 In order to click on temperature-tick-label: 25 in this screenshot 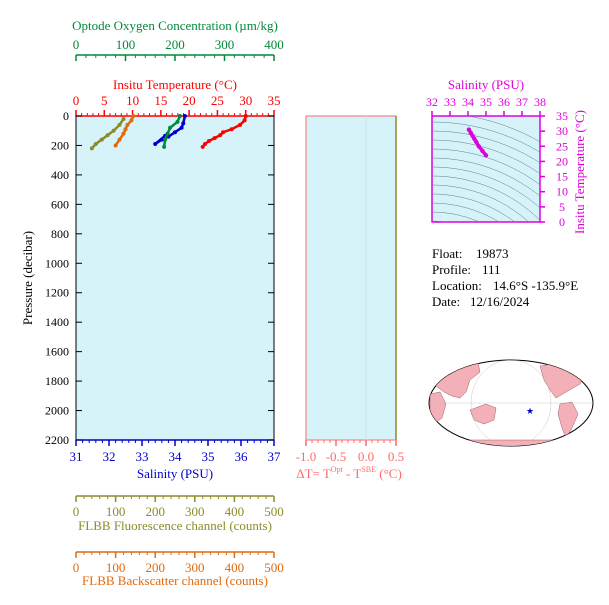, I will do `click(217, 100)`.